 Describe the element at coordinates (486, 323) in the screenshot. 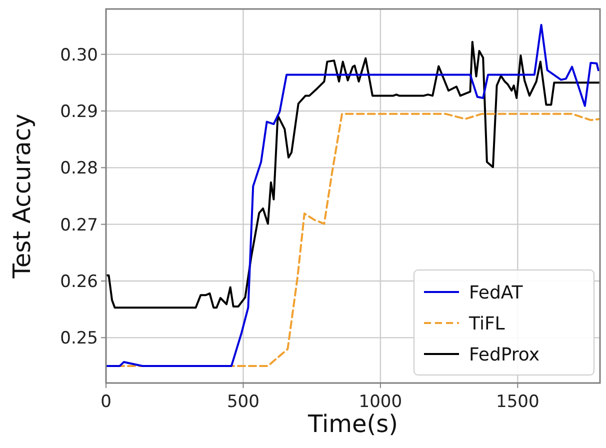

I see `legend-label: TiFL` at that location.